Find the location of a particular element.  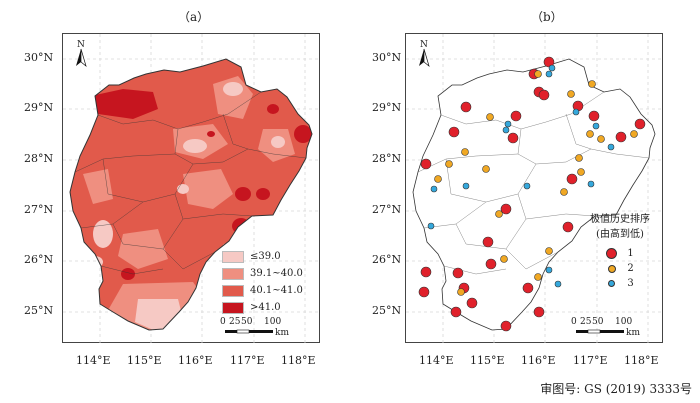

lat-label-28: 28°N is located at coordinates (387, 158).